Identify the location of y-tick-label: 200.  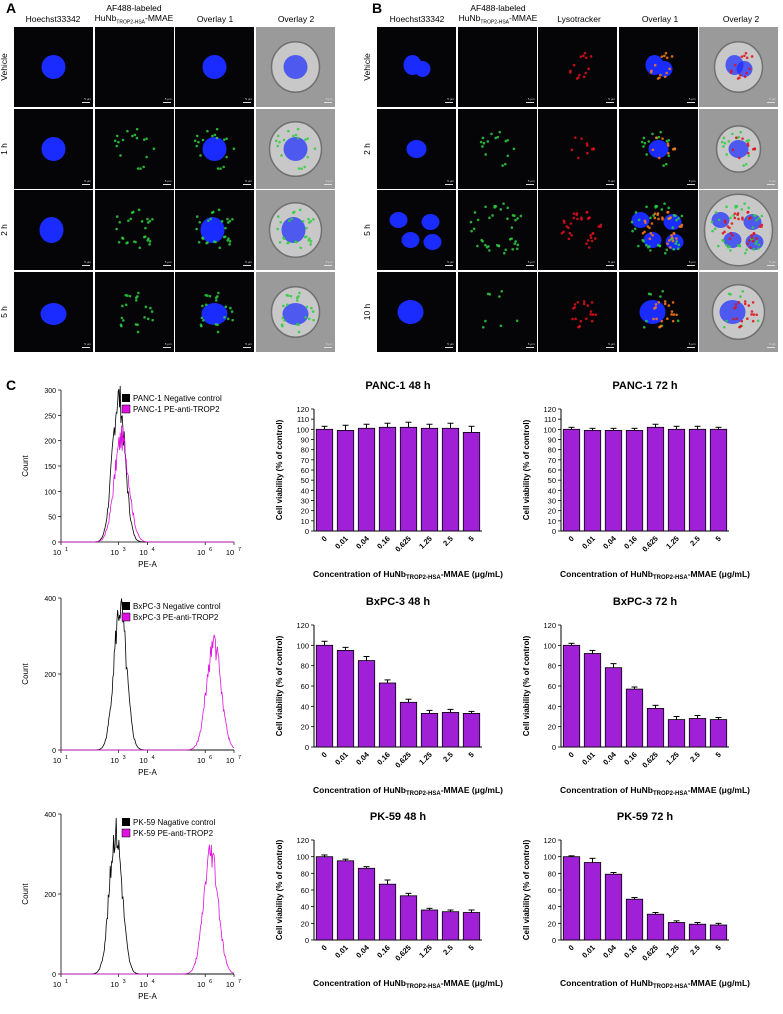
(50, 442).